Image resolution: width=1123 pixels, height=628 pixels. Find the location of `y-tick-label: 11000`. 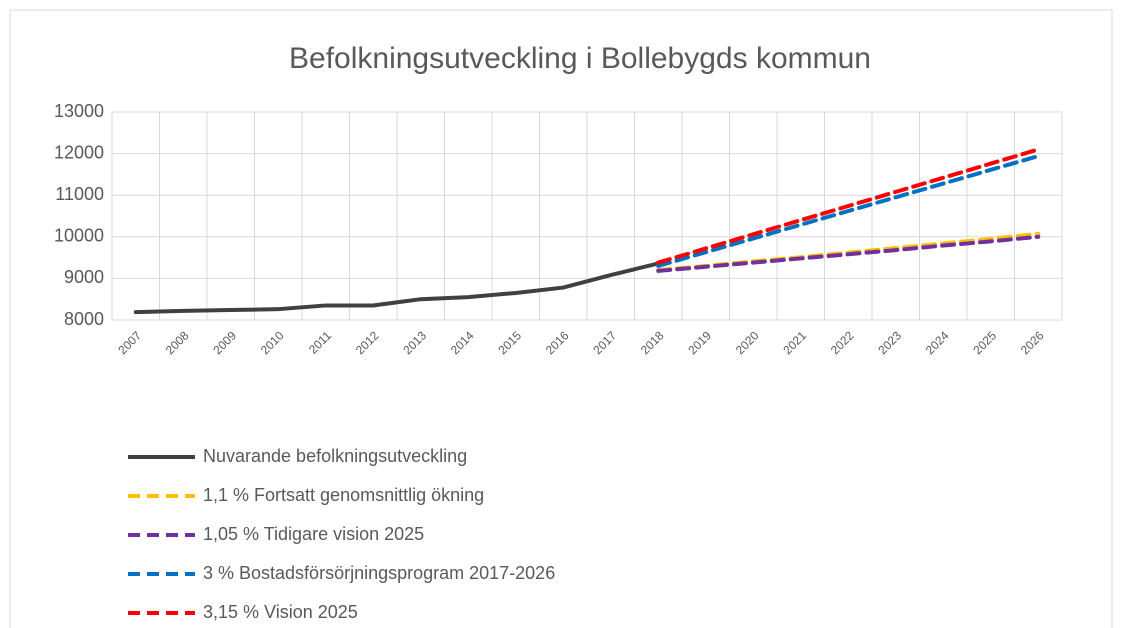

y-tick-label: 11000 is located at coordinates (79, 194).